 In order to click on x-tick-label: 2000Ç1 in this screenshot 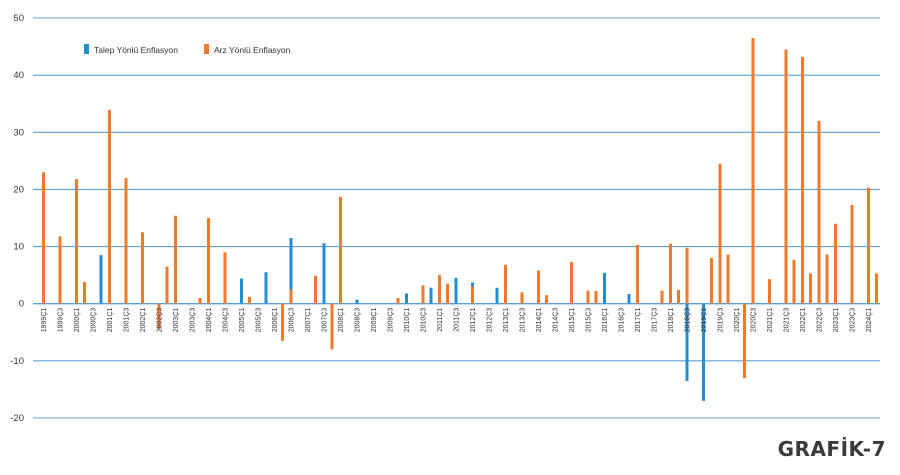, I will do `click(77, 320)`.